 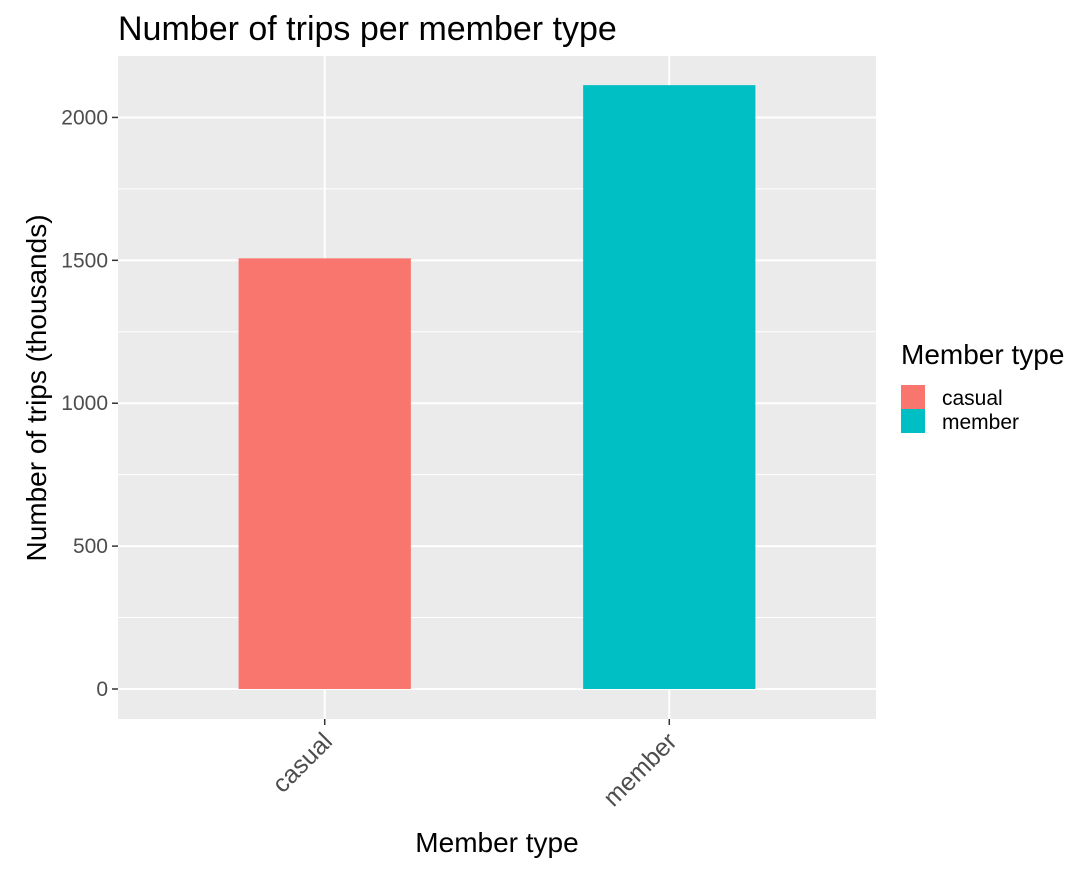 What do you see at coordinates (913, 397) in the screenshot?
I see `legend-swatch-casual` at bounding box center [913, 397].